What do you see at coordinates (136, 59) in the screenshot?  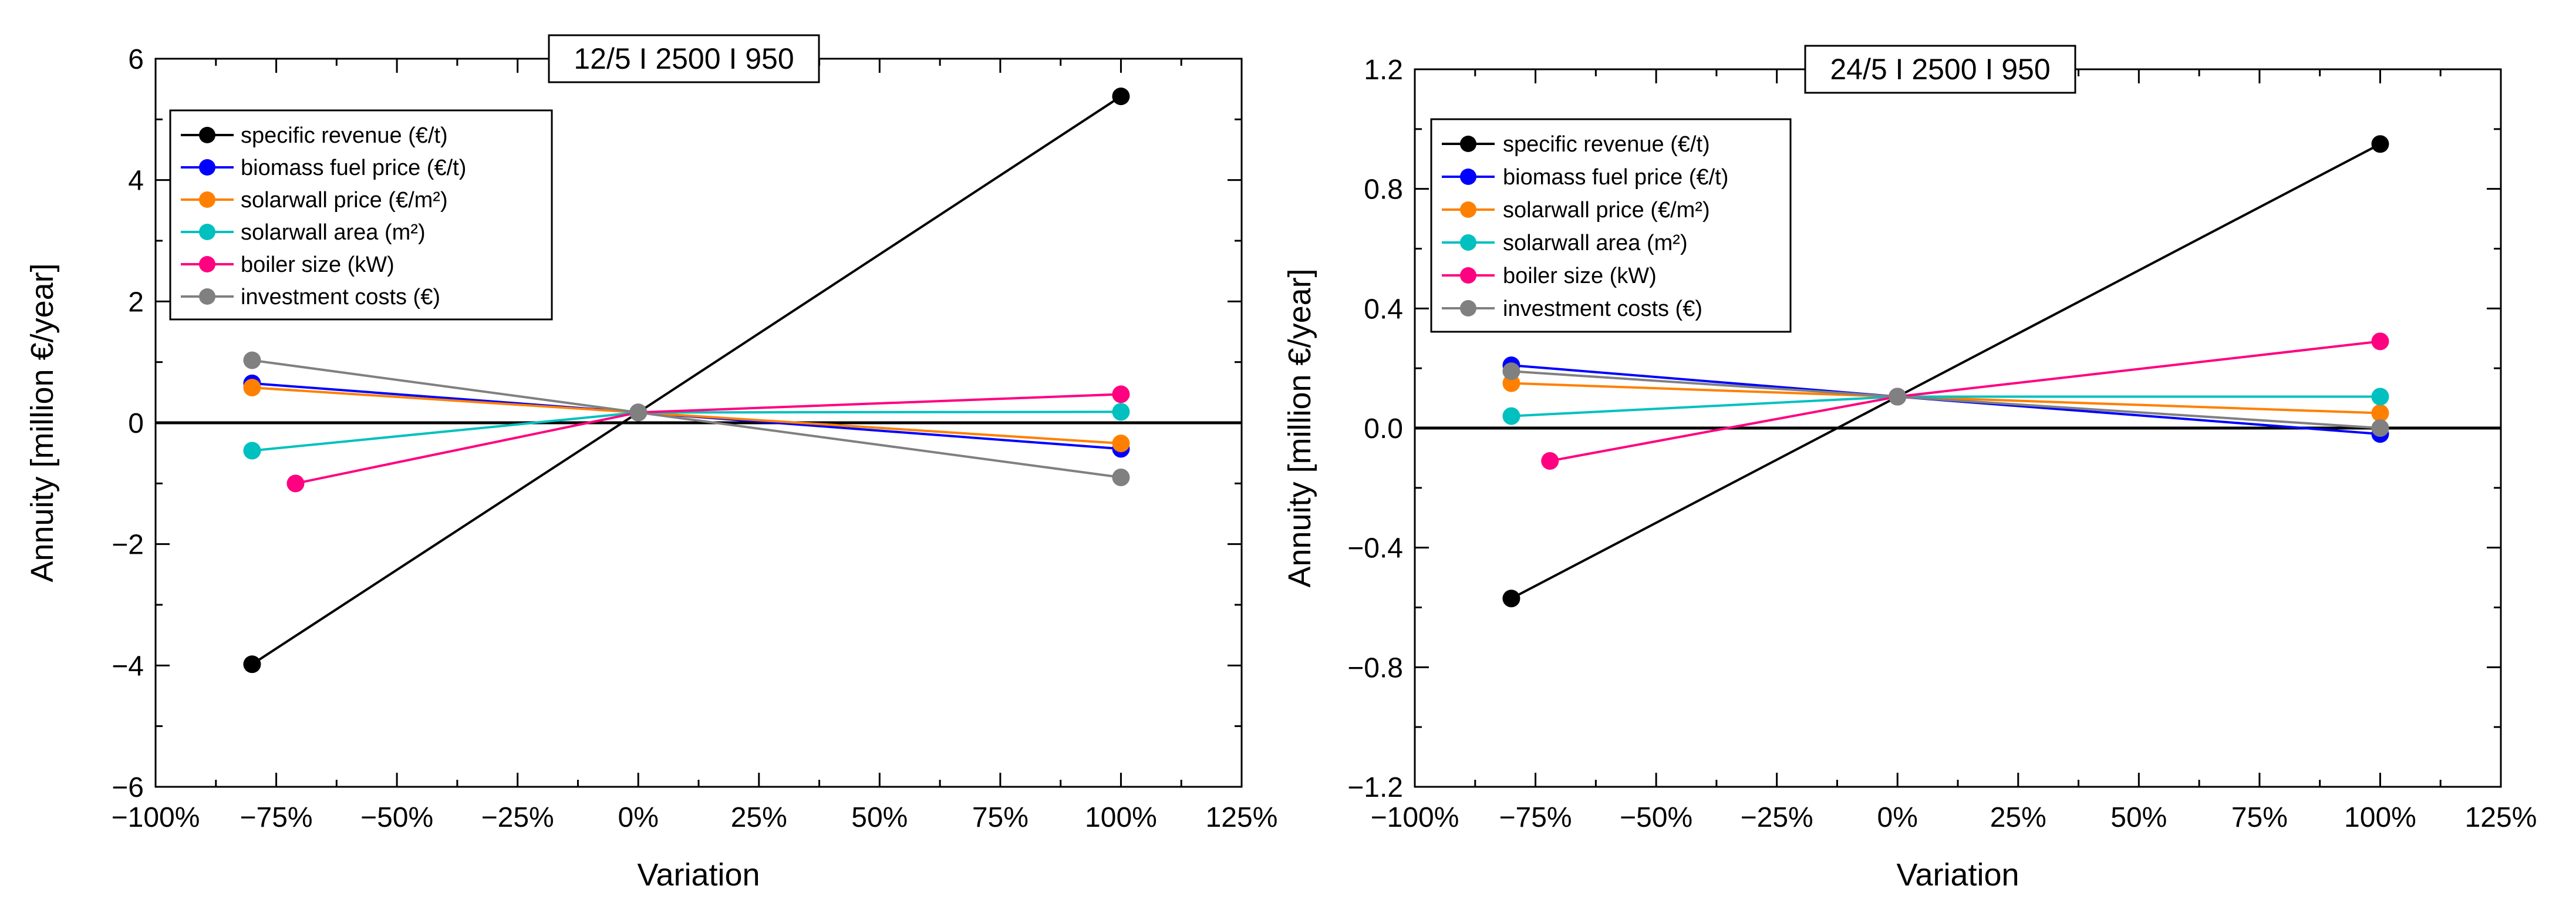 I see `y-tick-label: 6` at bounding box center [136, 59].